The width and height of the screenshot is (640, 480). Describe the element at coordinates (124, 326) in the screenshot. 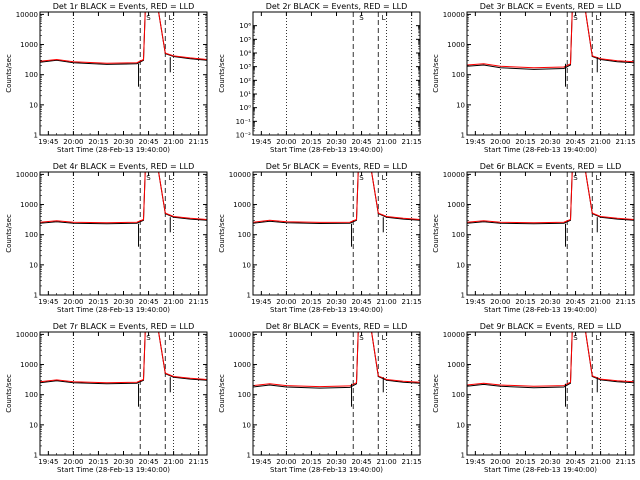

I see `chart-title: Det 7r BLACK = Events, RED = LLD` at that location.